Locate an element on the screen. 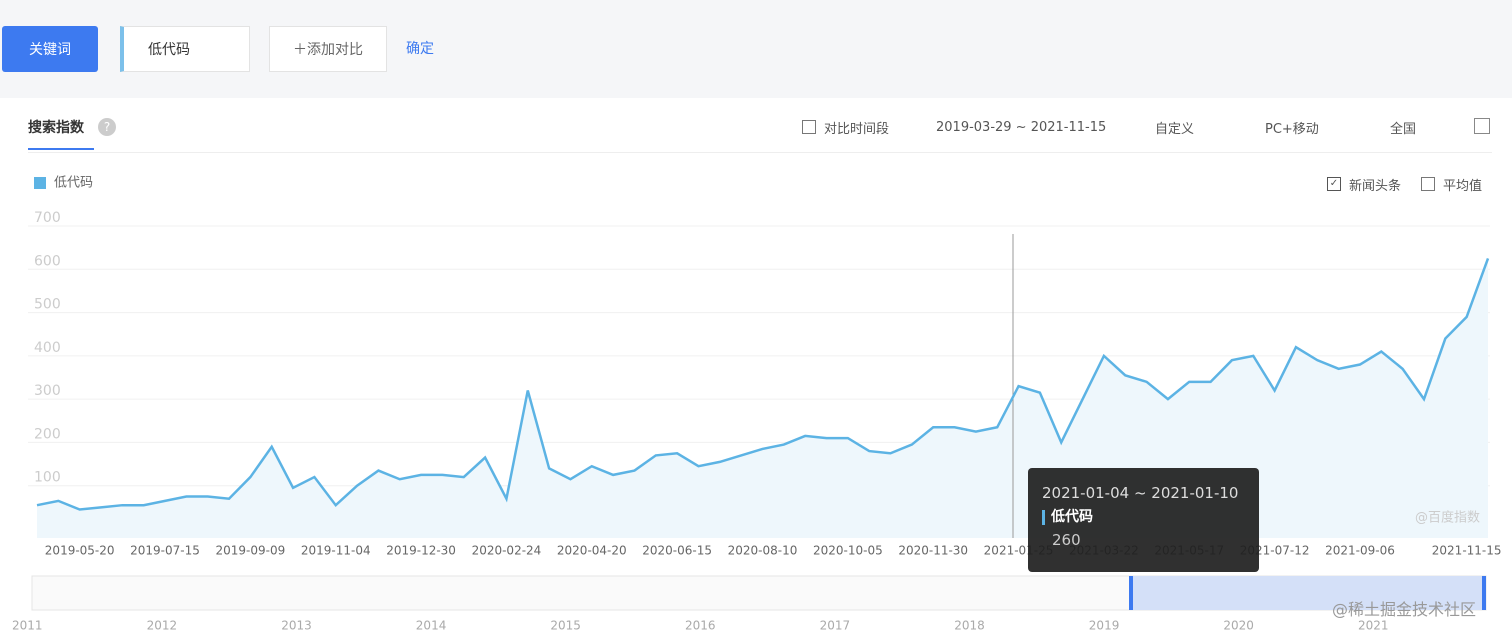 The width and height of the screenshot is (1512, 636). tooltip-series: 低代码 is located at coordinates (1067, 517).